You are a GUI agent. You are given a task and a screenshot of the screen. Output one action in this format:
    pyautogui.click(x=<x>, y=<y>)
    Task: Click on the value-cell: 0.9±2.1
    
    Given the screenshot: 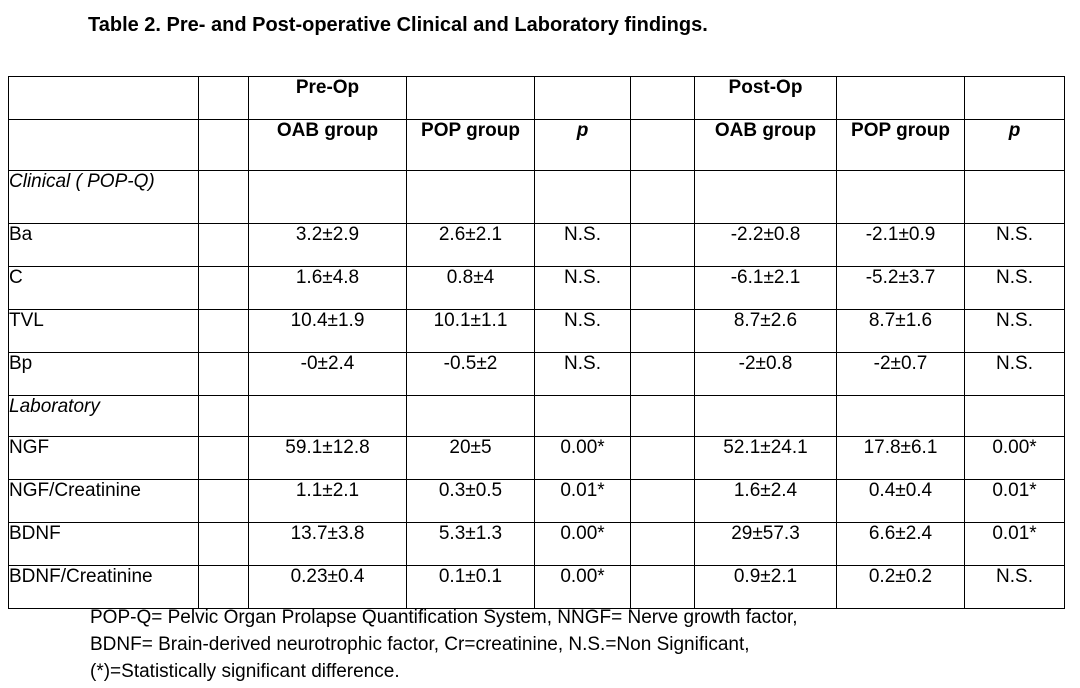 What is the action you would take?
    pyautogui.click(x=765, y=587)
    